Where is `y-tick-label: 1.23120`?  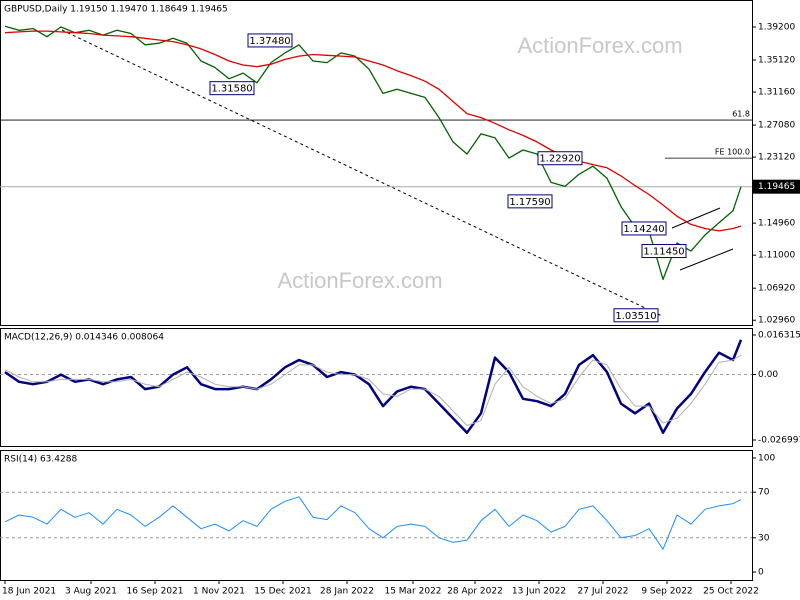
y-tick-label: 1.23120 is located at coordinates (776, 158).